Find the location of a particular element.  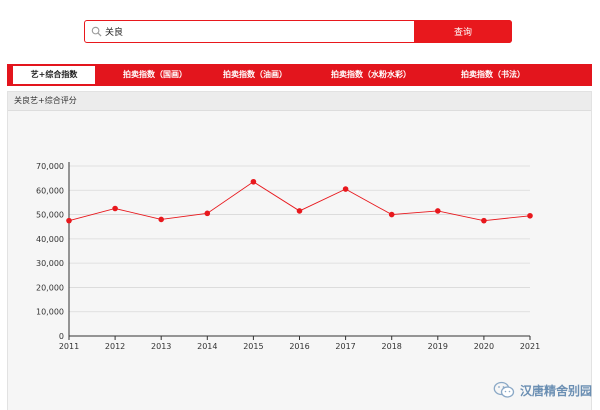

y-tick-label: 0 is located at coordinates (61, 336).